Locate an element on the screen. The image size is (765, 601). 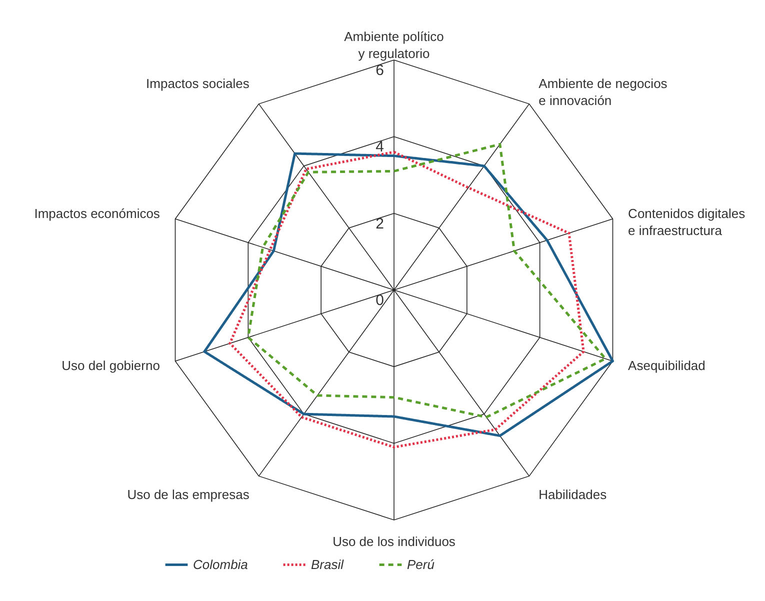
legend-label: Colombia is located at coordinates (220, 564).